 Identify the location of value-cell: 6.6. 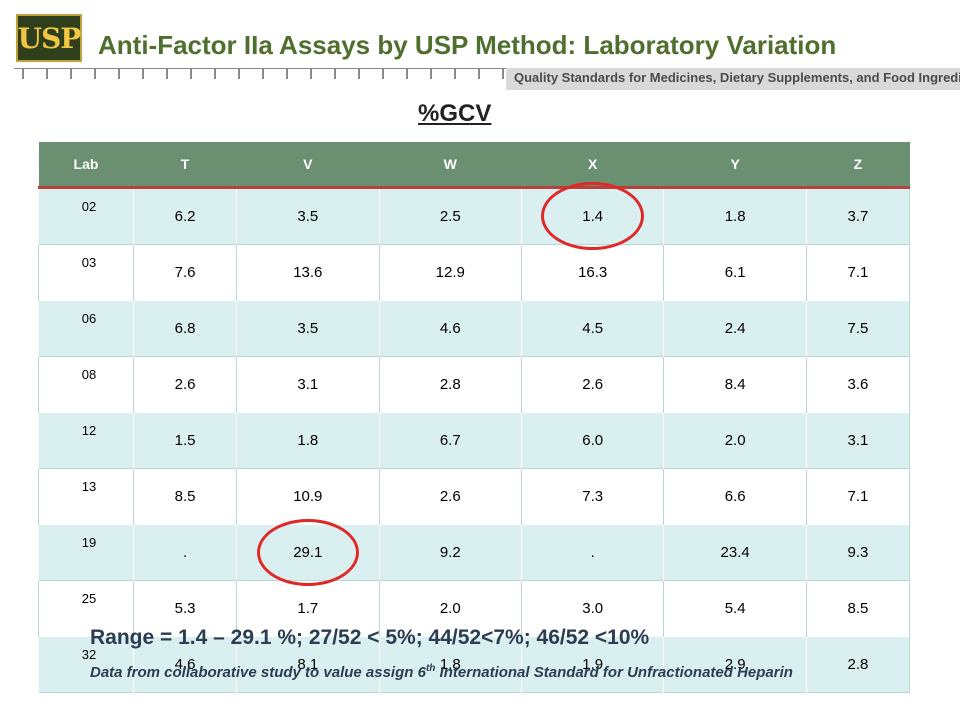
(735, 496).